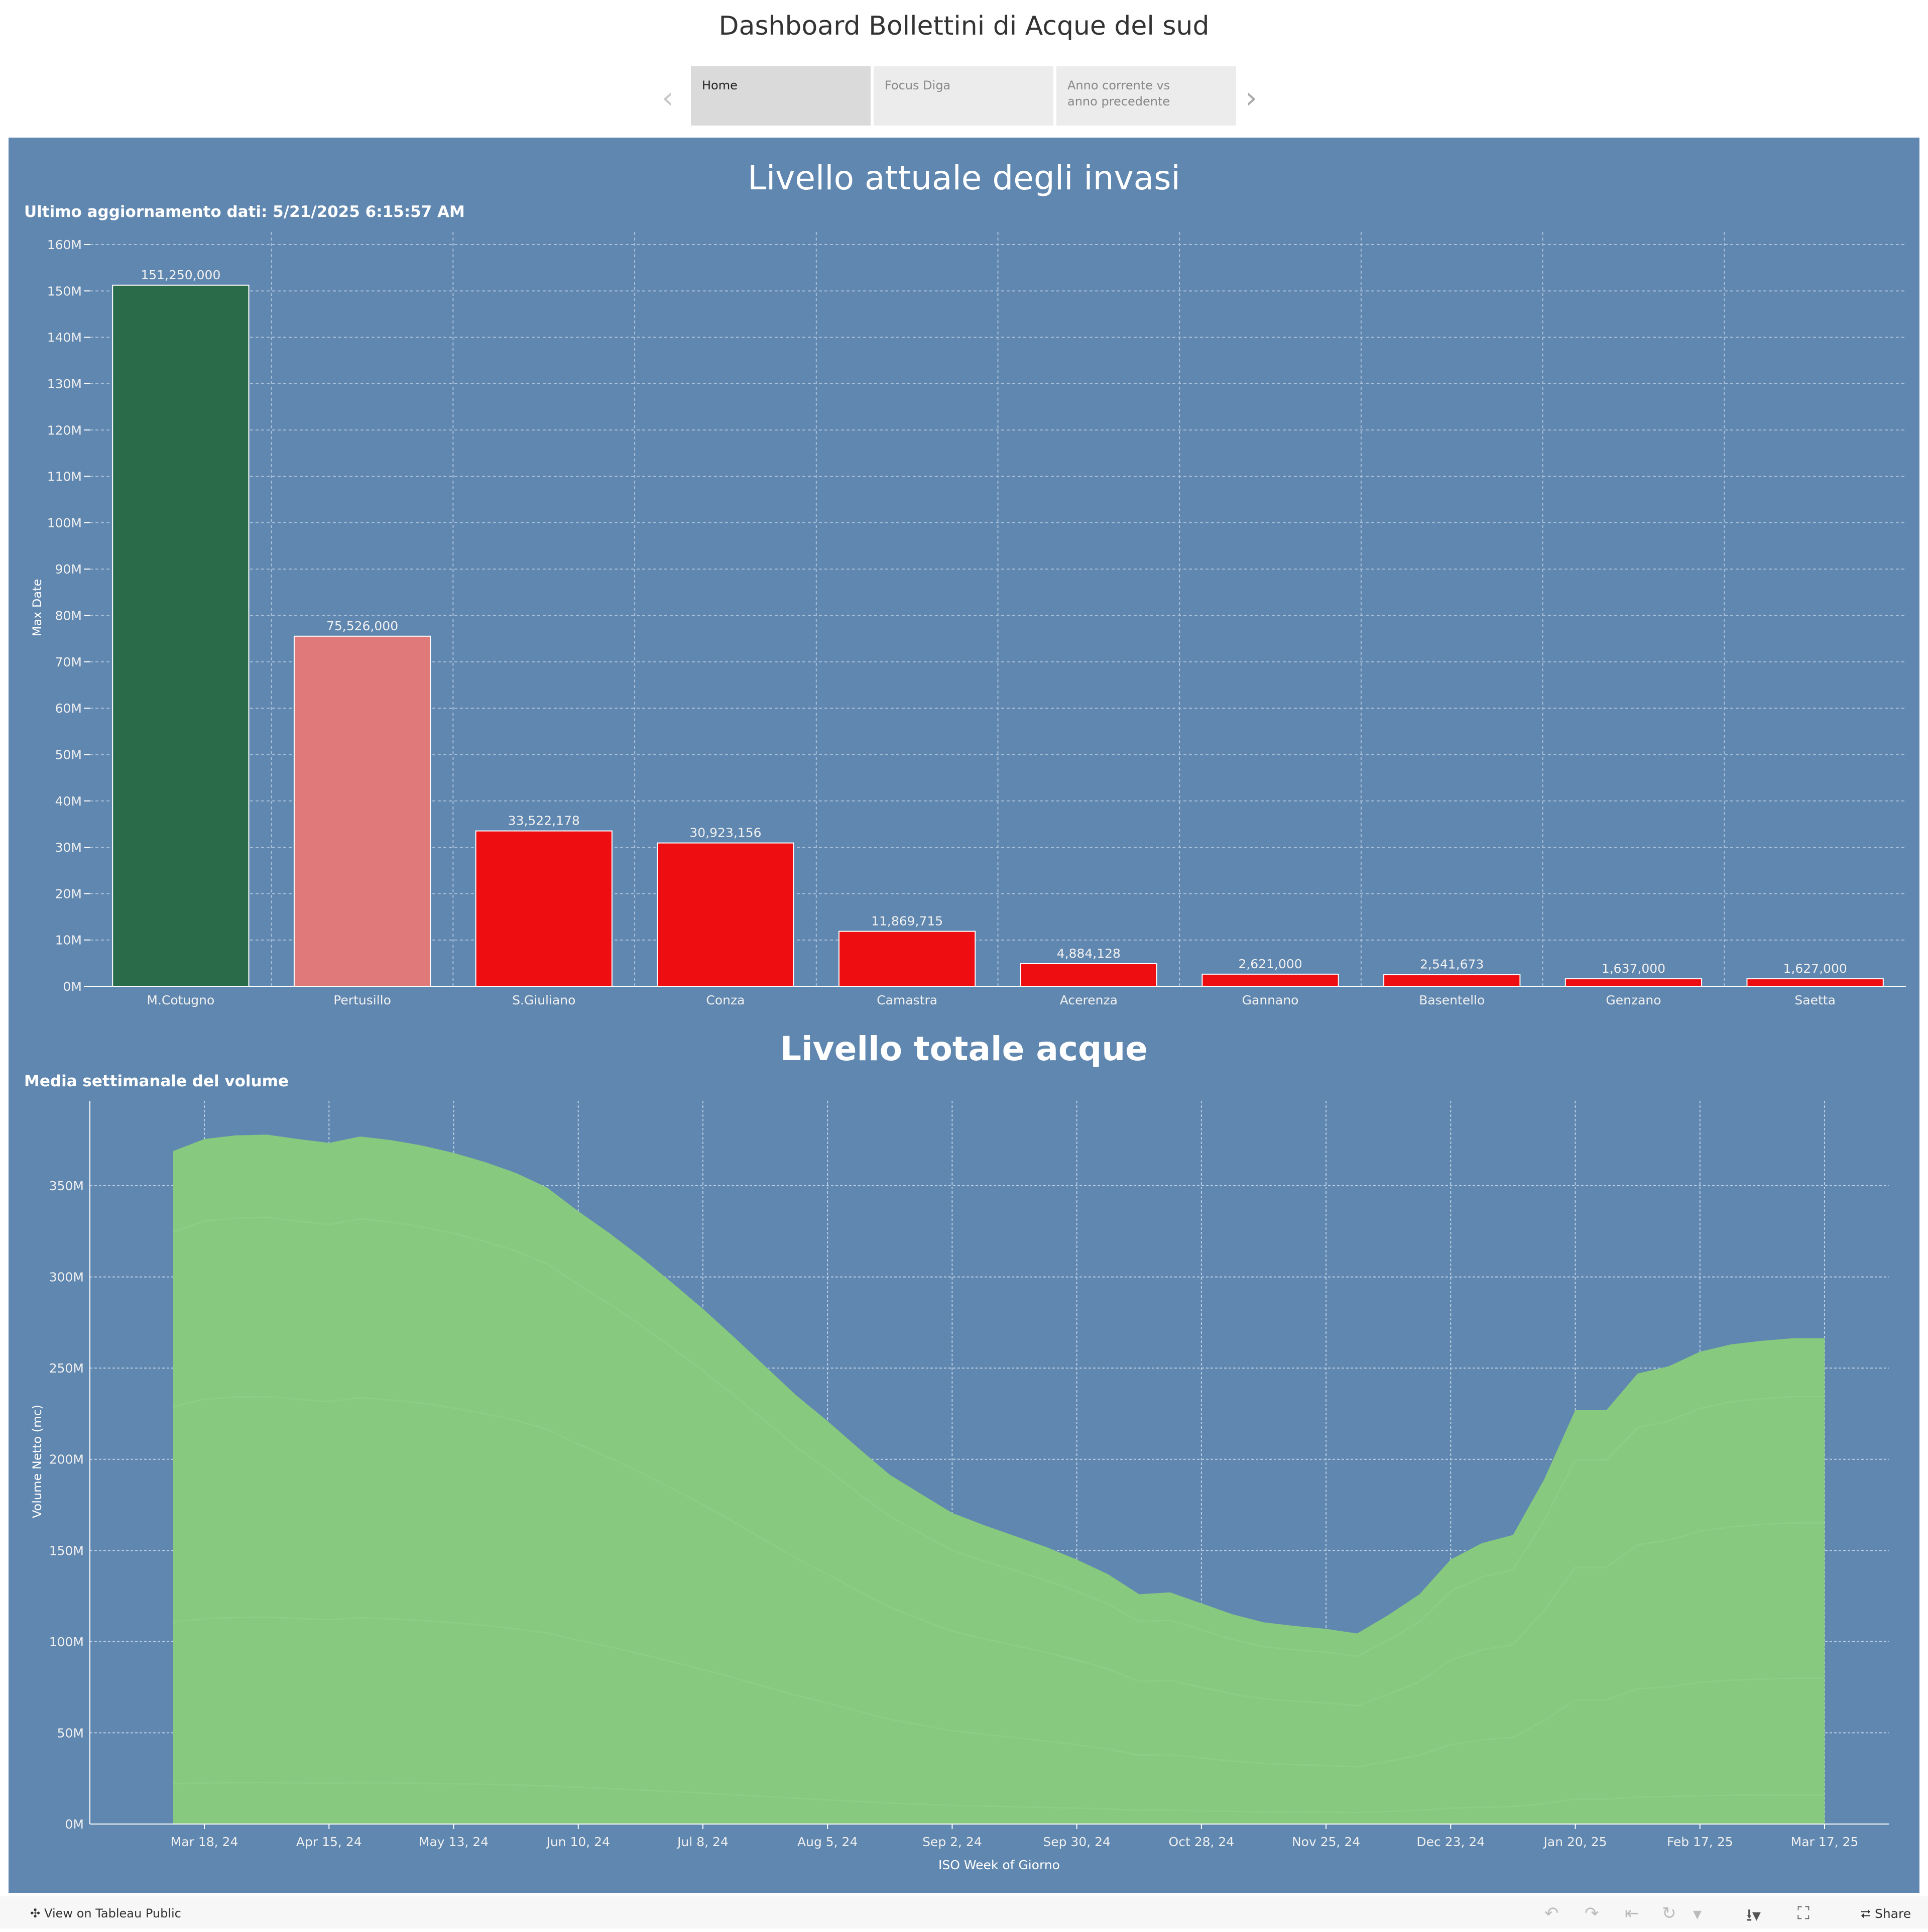 Image resolution: width=1928 pixels, height=1932 pixels. What do you see at coordinates (781, 96) in the screenshot?
I see `tab-home: Home` at bounding box center [781, 96].